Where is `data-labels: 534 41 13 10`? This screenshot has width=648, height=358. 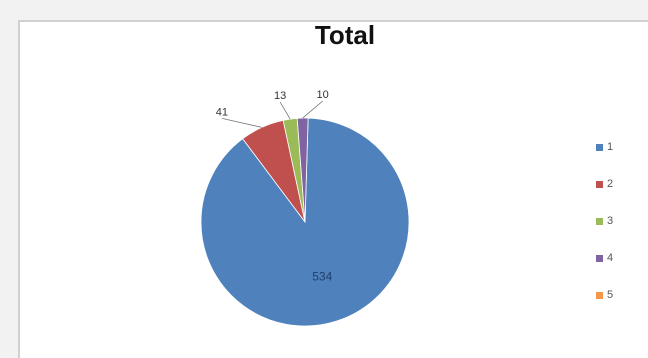
data-labels: 534 41 13 10 is located at coordinates (274, 186).